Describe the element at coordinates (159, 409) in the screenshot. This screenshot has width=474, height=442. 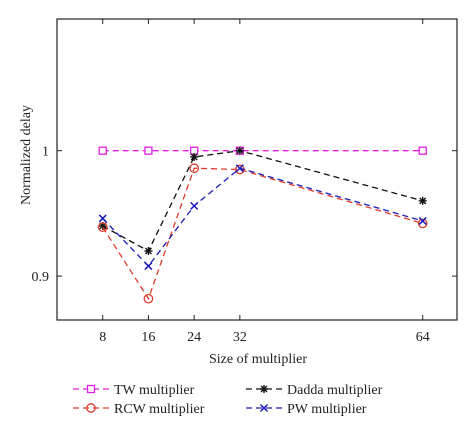
I see `legend-label: RCW multiplier` at that location.